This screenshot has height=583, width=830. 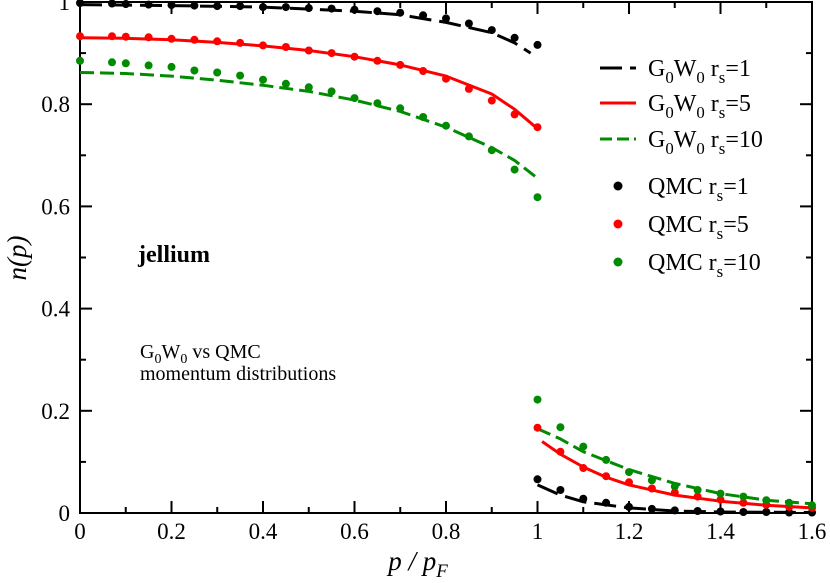 I want to click on x-tick-label: 0.8, so click(x=446, y=531).